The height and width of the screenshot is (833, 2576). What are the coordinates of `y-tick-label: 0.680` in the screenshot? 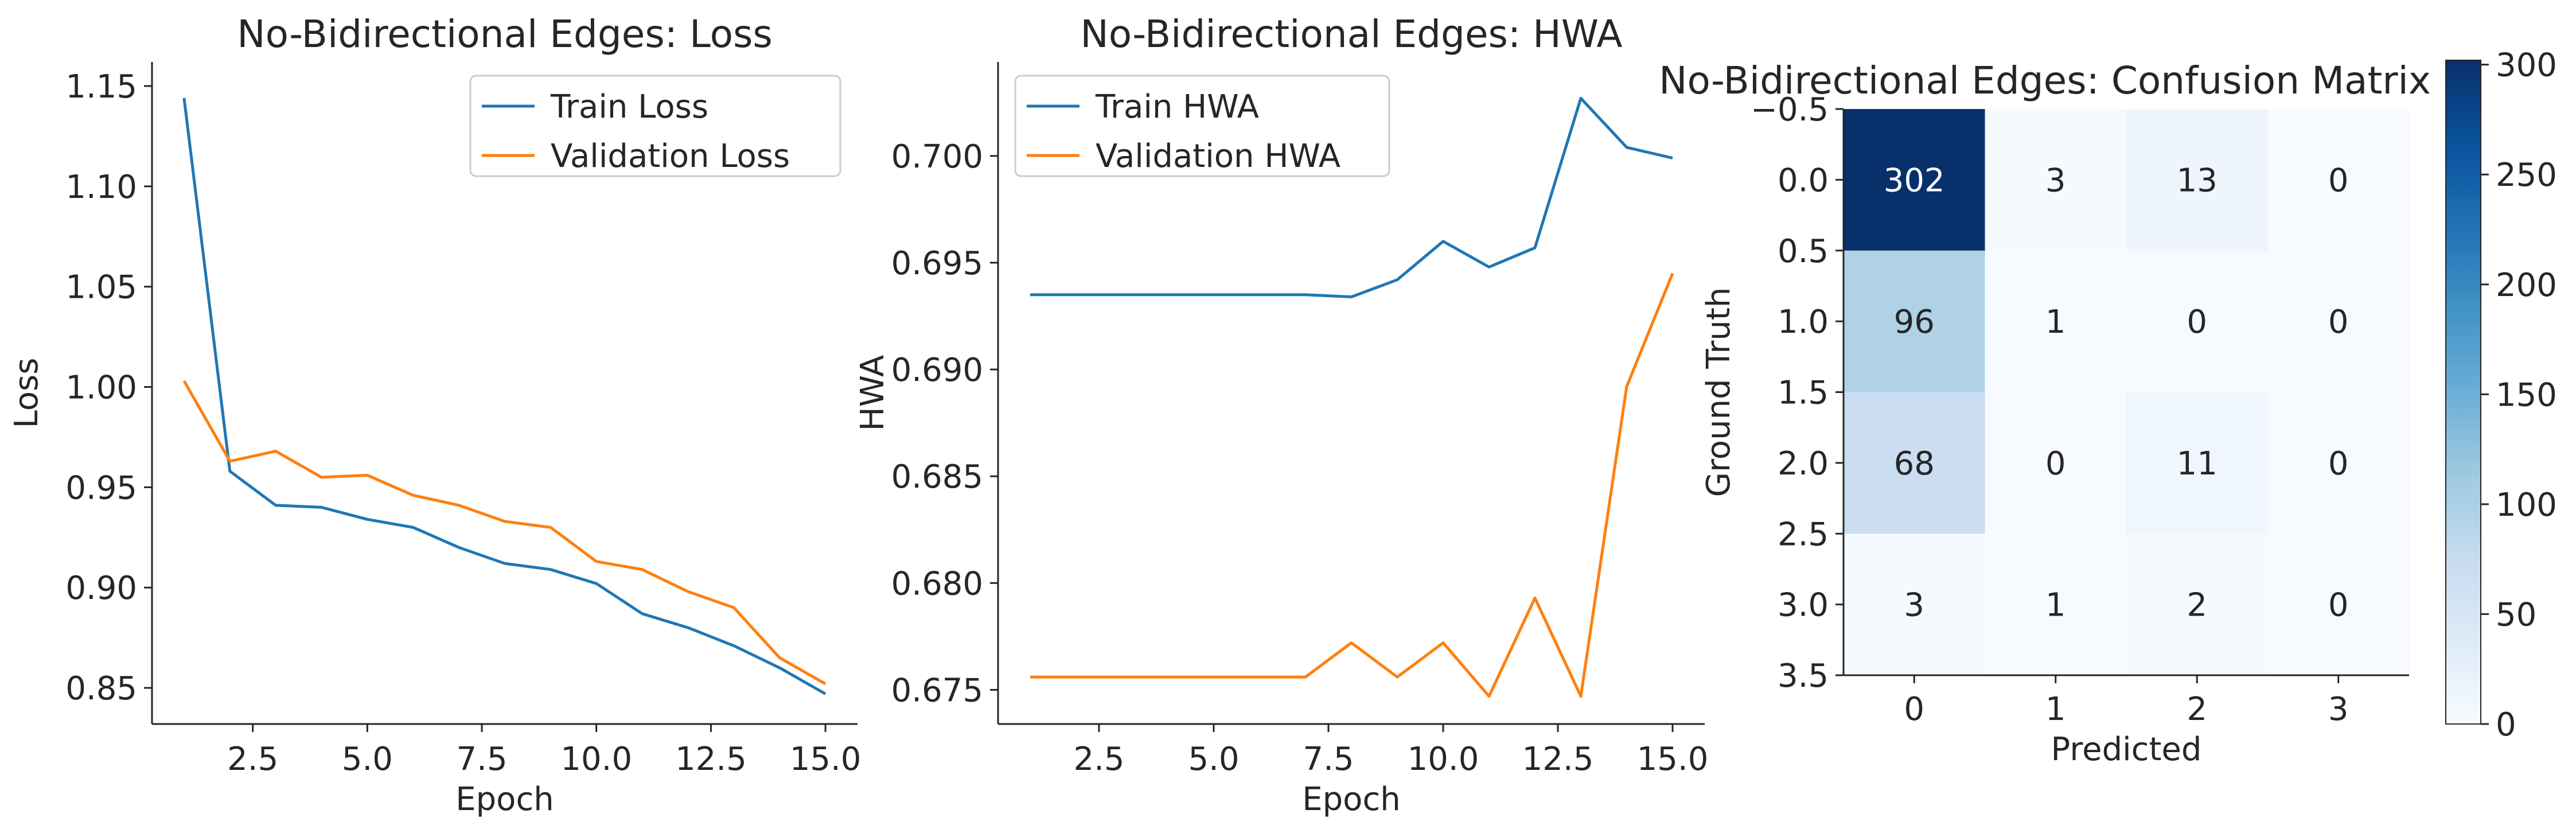 It's located at (937, 583).